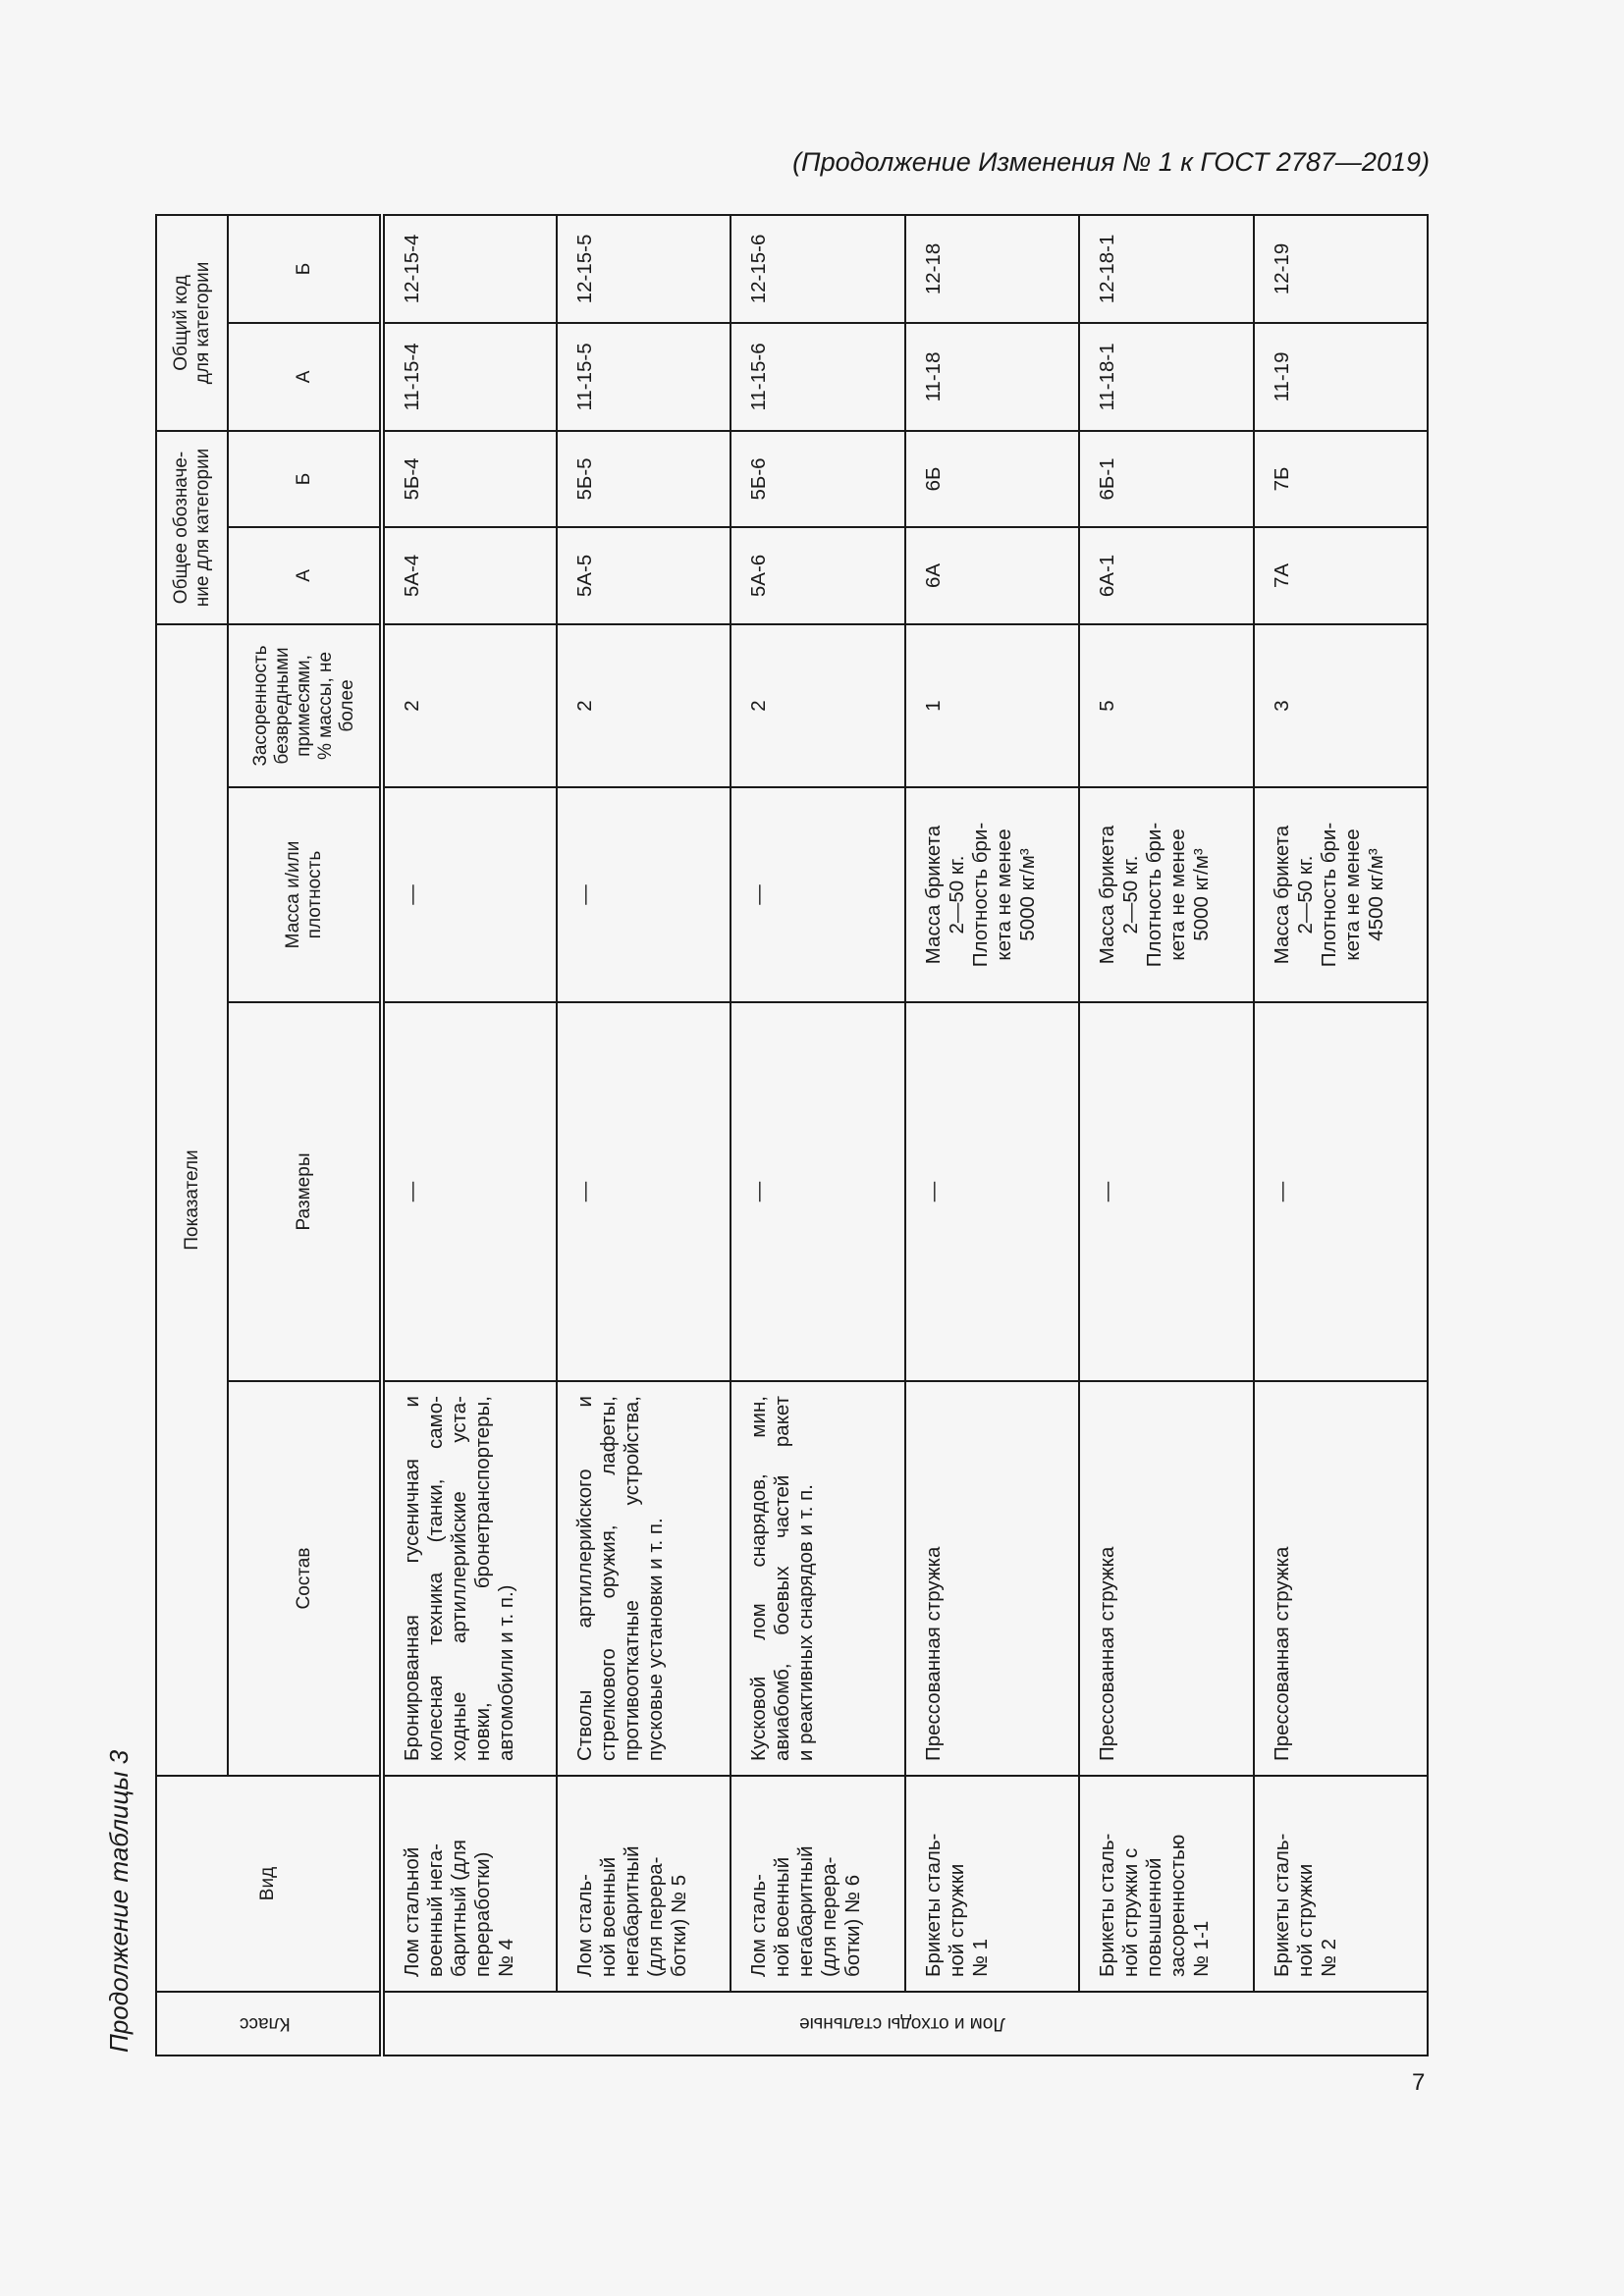 The height and width of the screenshot is (2296, 1624). Describe the element at coordinates (305, 575) in the screenshot. I see `header-designation-a: А` at that location.